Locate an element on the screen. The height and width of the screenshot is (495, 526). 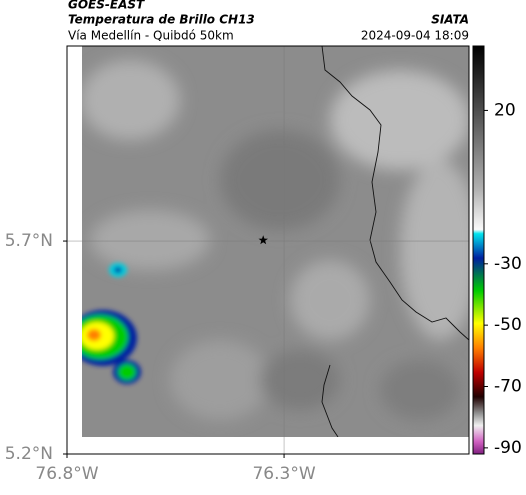
satellite: GOES-EAST is located at coordinates (106, 6).